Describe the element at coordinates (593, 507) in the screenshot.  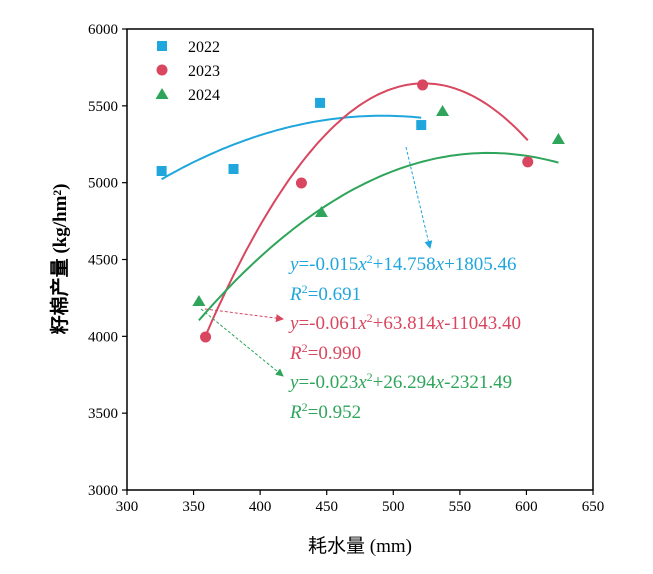
I see `x-tick-label: 650` at that location.